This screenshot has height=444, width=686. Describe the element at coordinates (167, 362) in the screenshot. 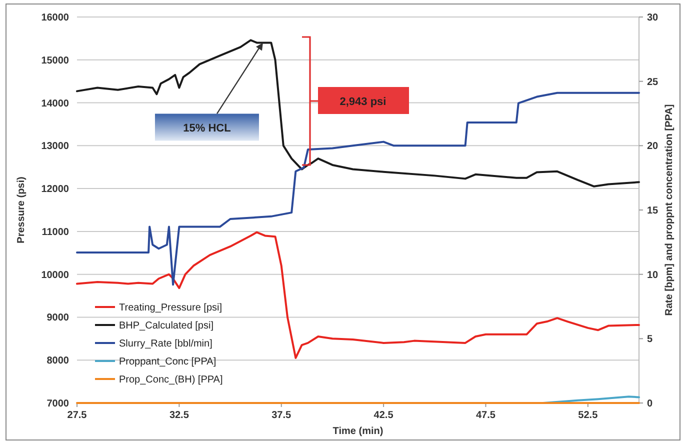

I see `legend-label: Proppant_Conc [PPA]` at that location.